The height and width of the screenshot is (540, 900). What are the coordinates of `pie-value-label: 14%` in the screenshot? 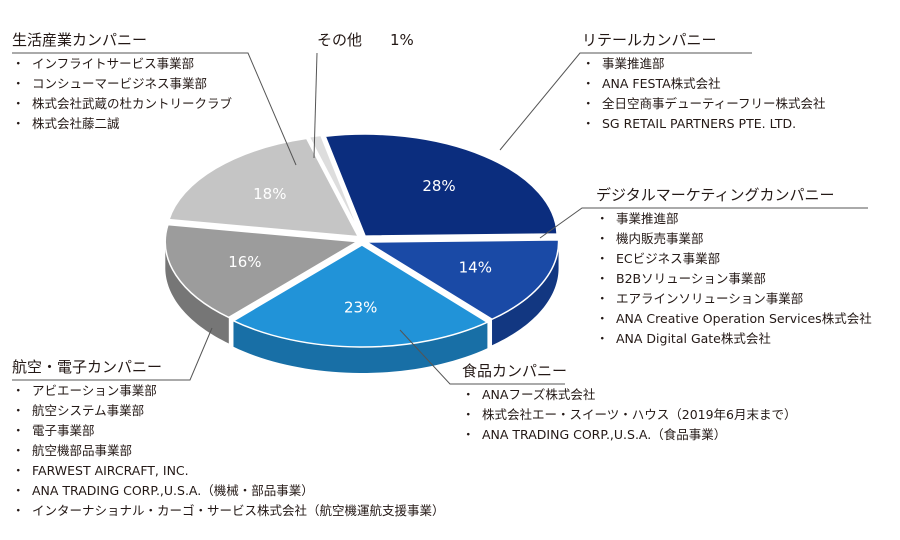 It's located at (475, 267).